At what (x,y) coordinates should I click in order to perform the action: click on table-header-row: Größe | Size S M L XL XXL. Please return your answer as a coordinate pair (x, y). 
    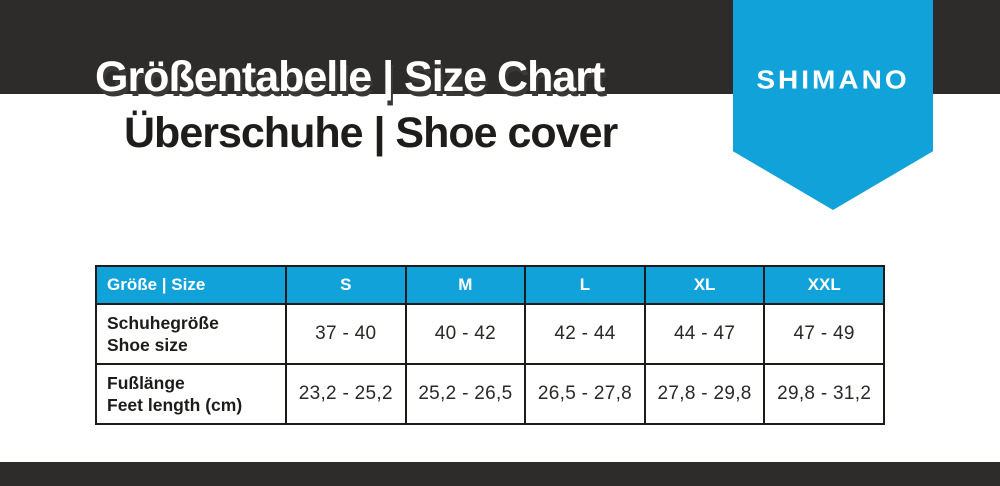
    Looking at the image, I should click on (490, 285).